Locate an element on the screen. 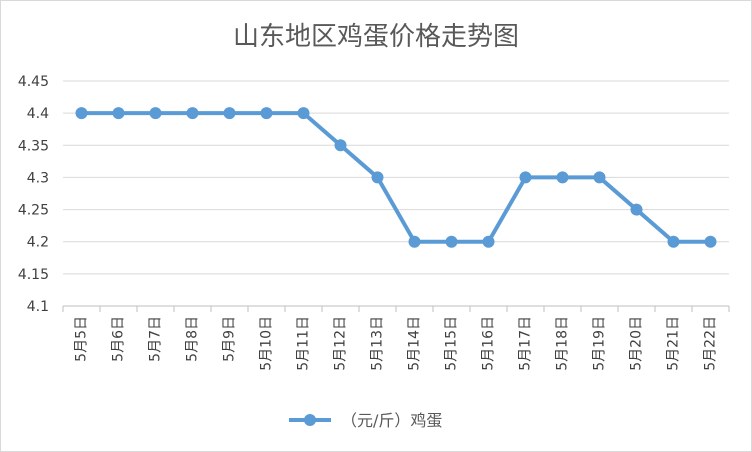 Image resolution: width=752 pixels, height=452 pixels. x-tick-label: 5月7日 is located at coordinates (156, 339).